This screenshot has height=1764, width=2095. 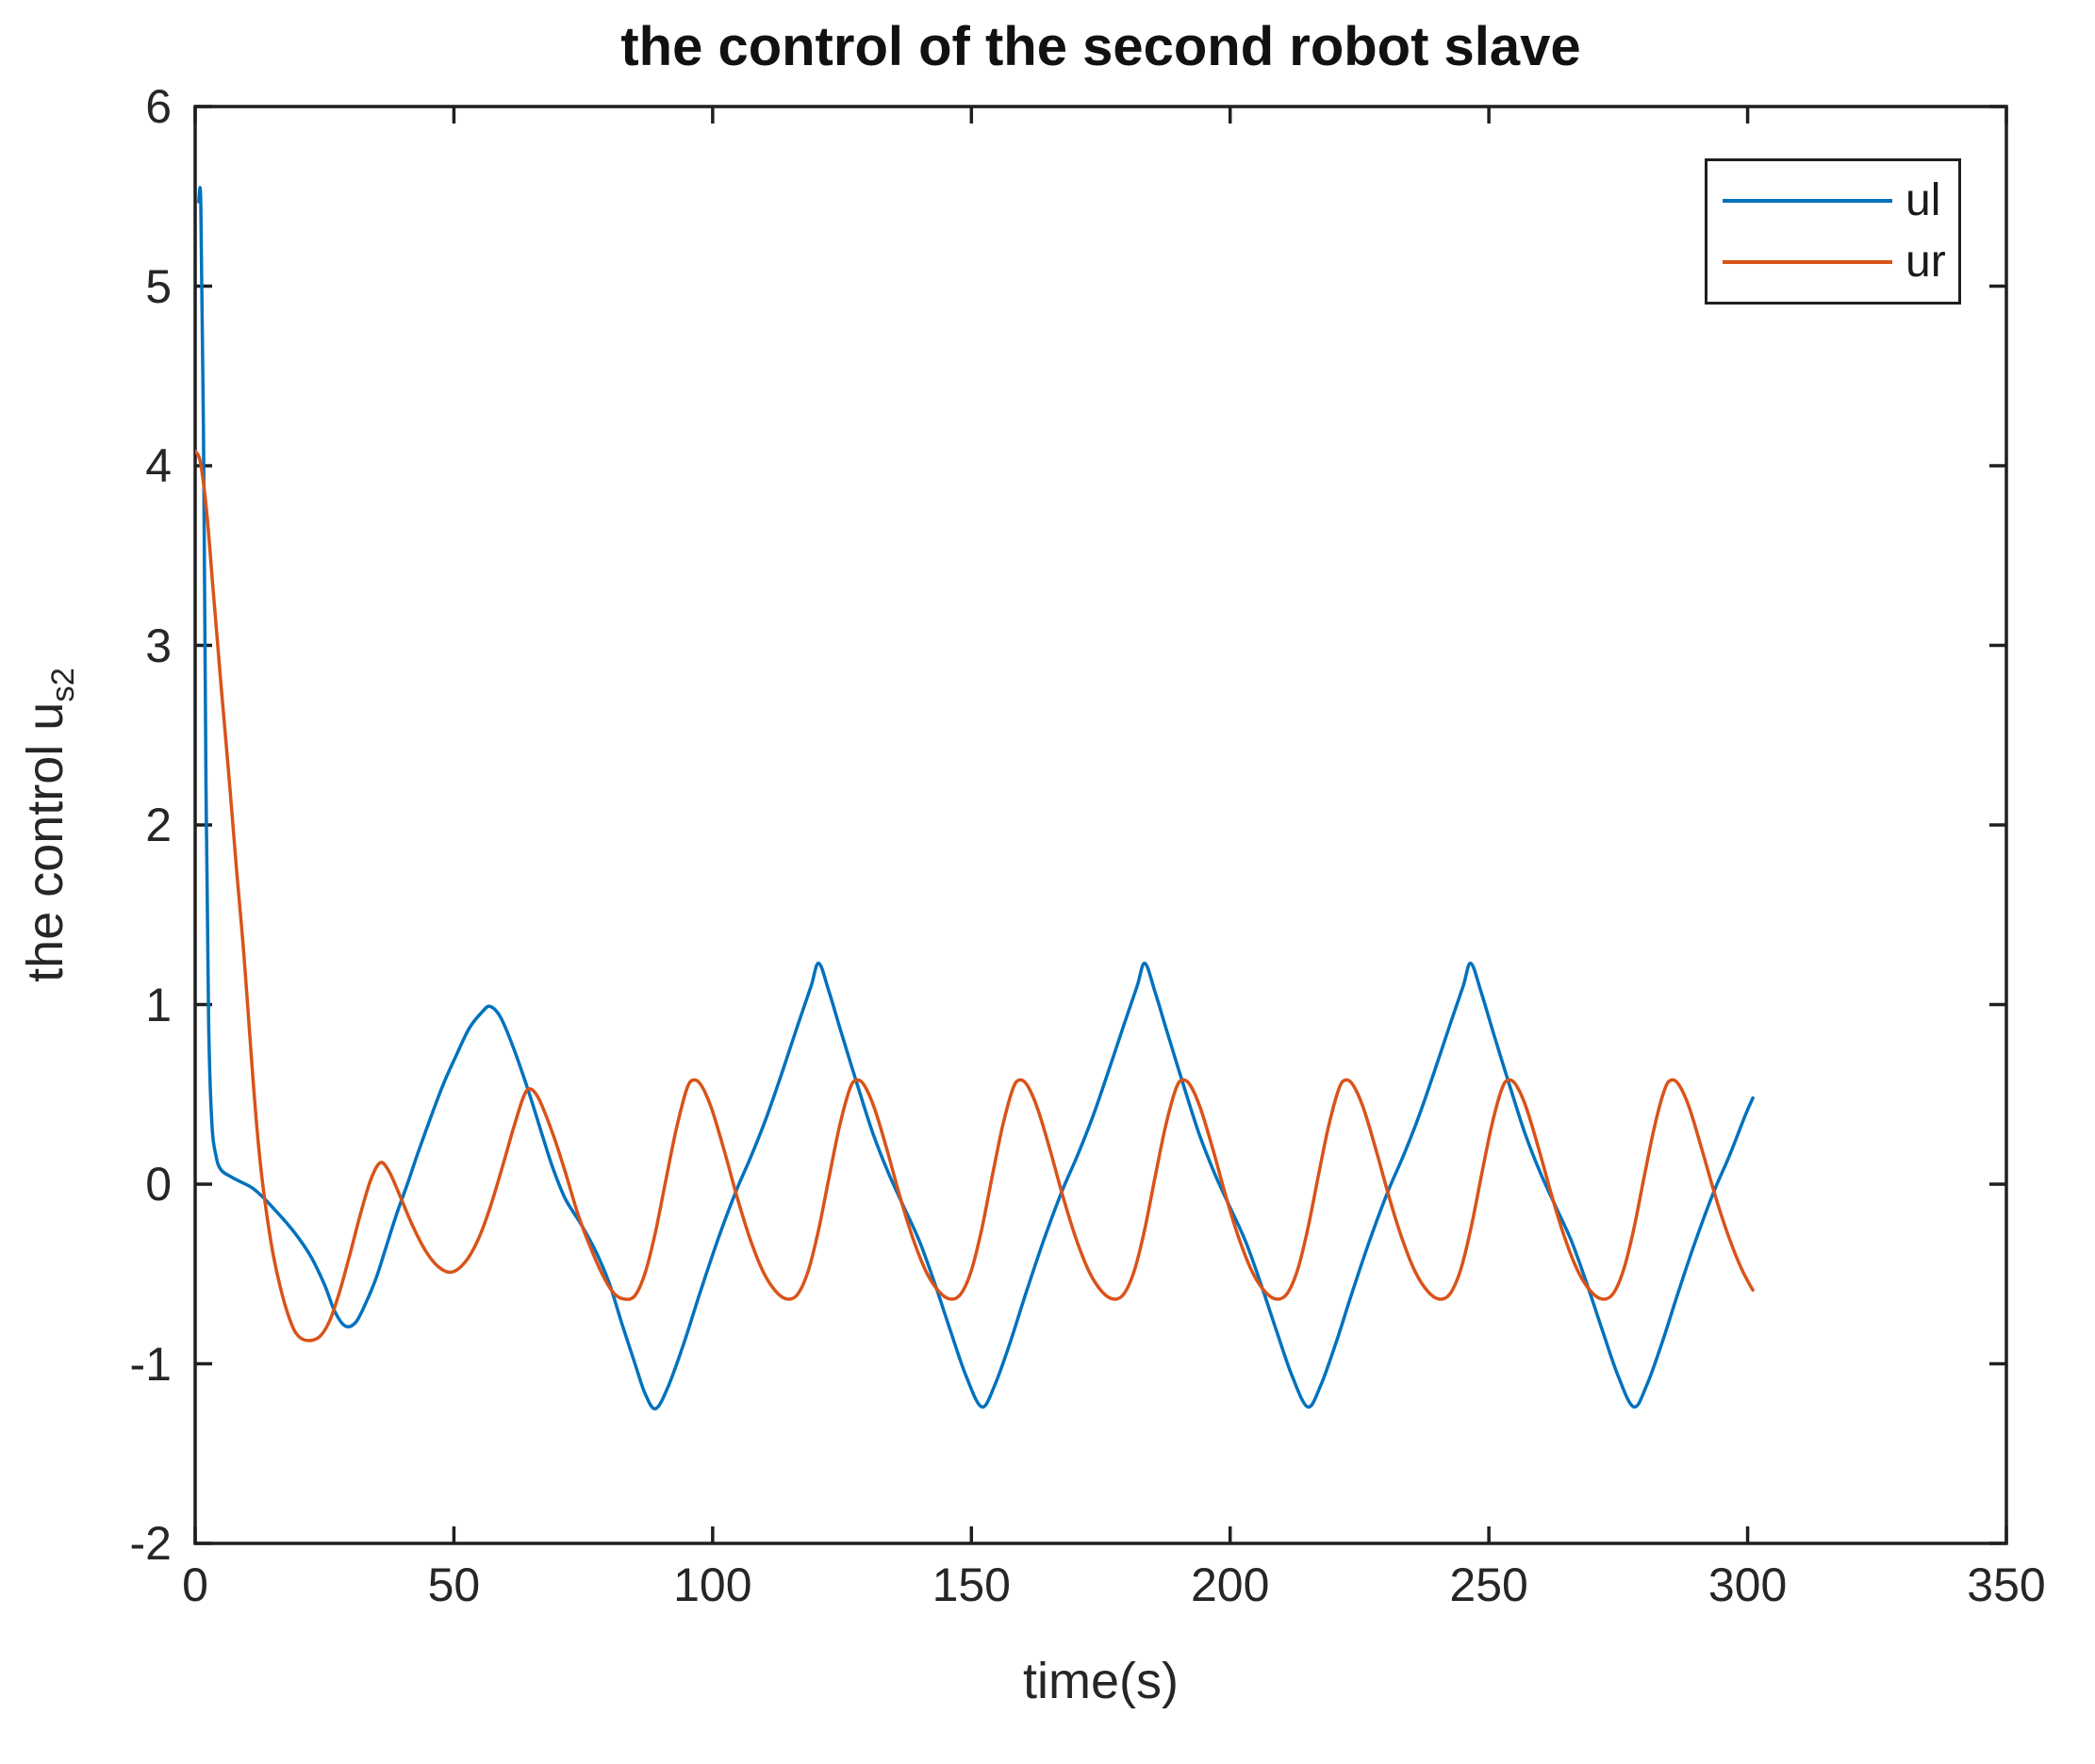 I want to click on legend-label-ul: ul, so click(x=1923, y=199).